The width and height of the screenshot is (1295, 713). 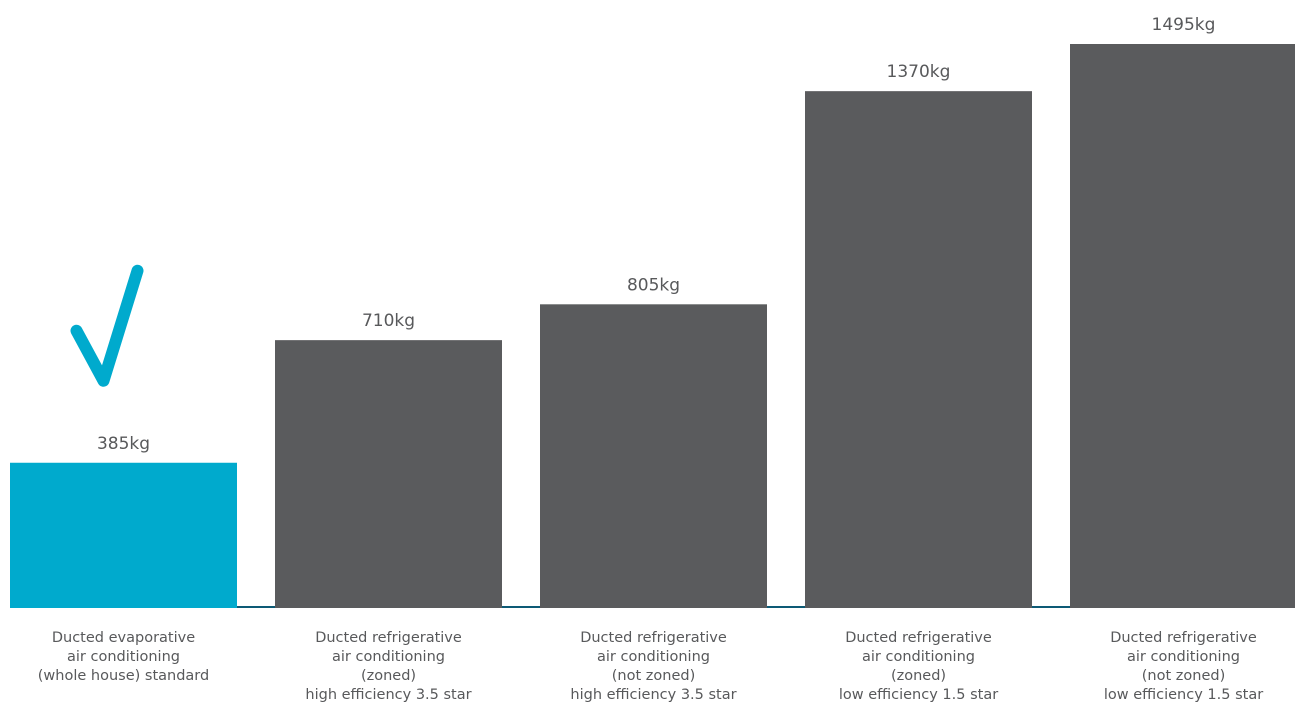 I want to click on value-label-4: 1370kg, so click(x=919, y=72).